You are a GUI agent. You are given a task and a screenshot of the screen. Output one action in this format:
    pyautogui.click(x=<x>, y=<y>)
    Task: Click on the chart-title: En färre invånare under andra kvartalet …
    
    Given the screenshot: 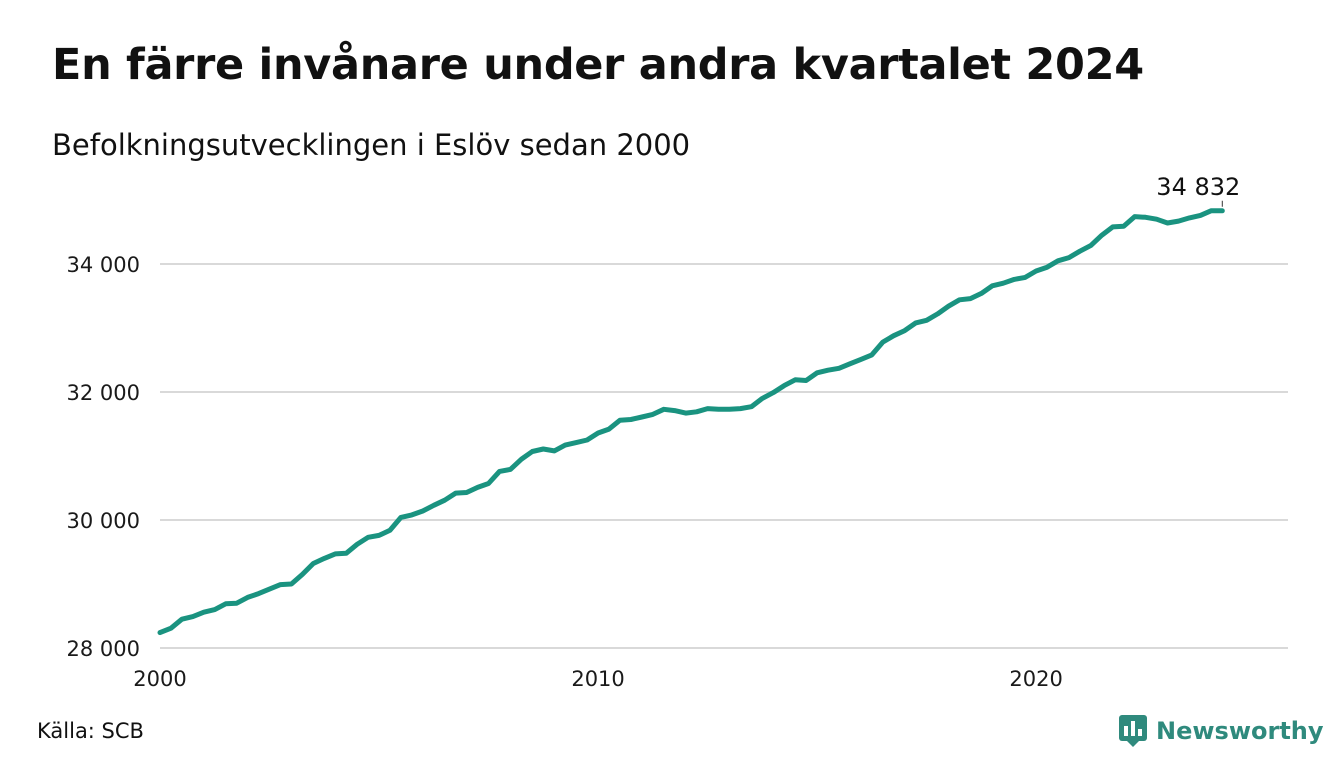 What is the action you would take?
    pyautogui.click(x=598, y=65)
    